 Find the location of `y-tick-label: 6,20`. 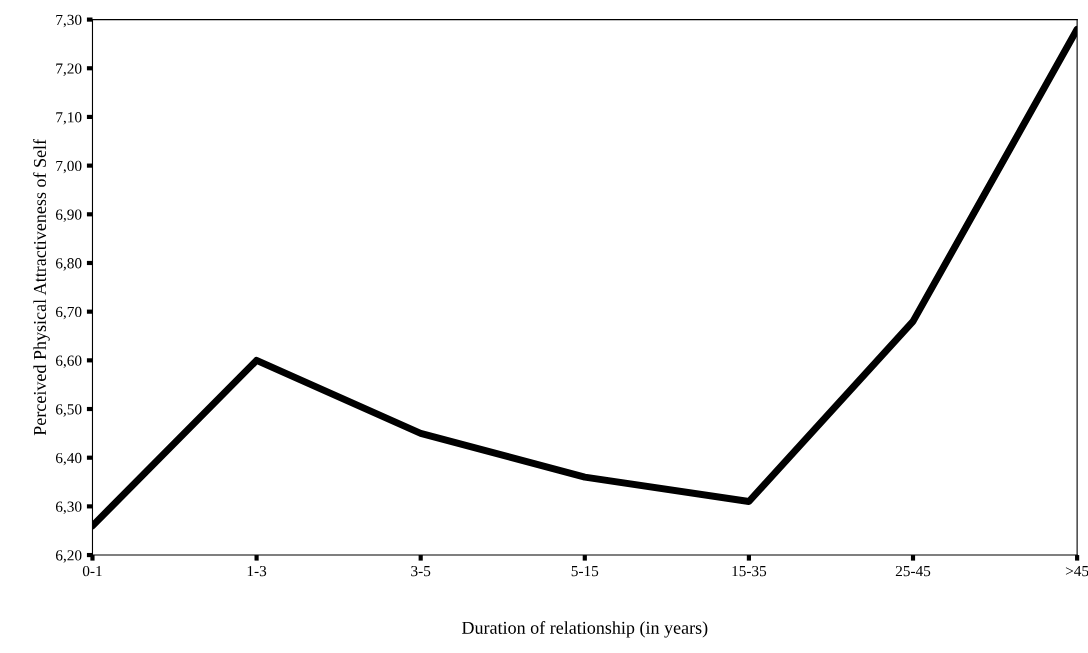

y-tick-label: 6,20 is located at coordinates (68, 556).